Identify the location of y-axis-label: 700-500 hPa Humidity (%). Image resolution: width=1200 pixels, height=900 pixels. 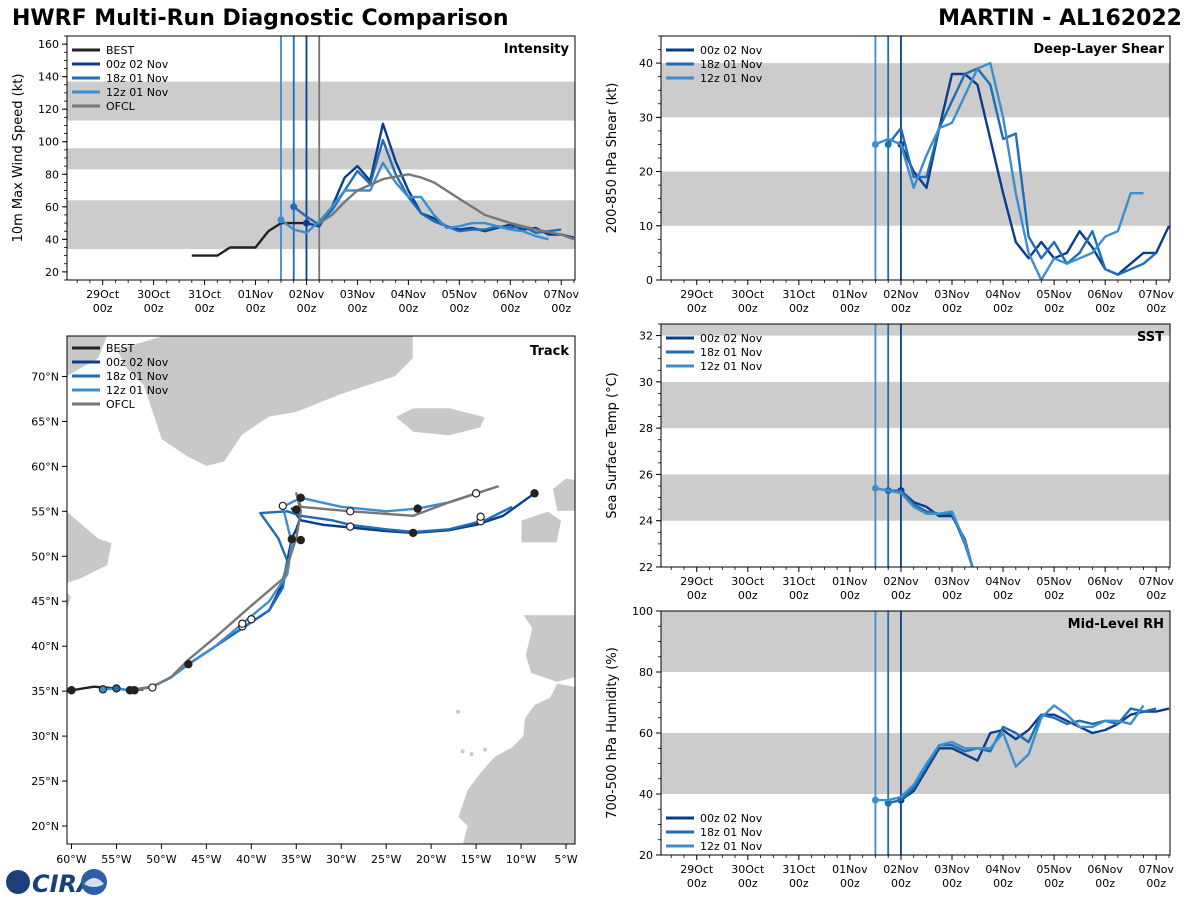
(612, 733).